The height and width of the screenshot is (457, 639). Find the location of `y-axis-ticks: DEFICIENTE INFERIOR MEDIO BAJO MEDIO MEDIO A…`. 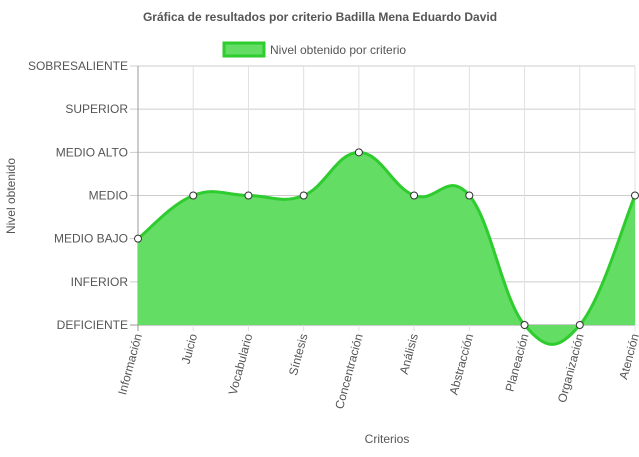

y-axis-ticks: DEFICIENTE INFERIOR MEDIO BAJO MEDIO MEDIO A… is located at coordinates (78, 195).